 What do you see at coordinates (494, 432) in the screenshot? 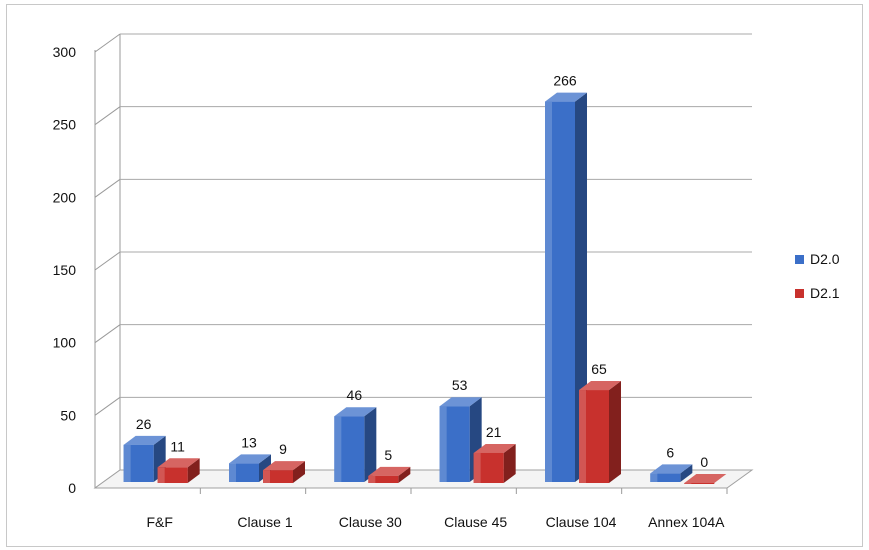
I see `data-label: 21` at bounding box center [494, 432].